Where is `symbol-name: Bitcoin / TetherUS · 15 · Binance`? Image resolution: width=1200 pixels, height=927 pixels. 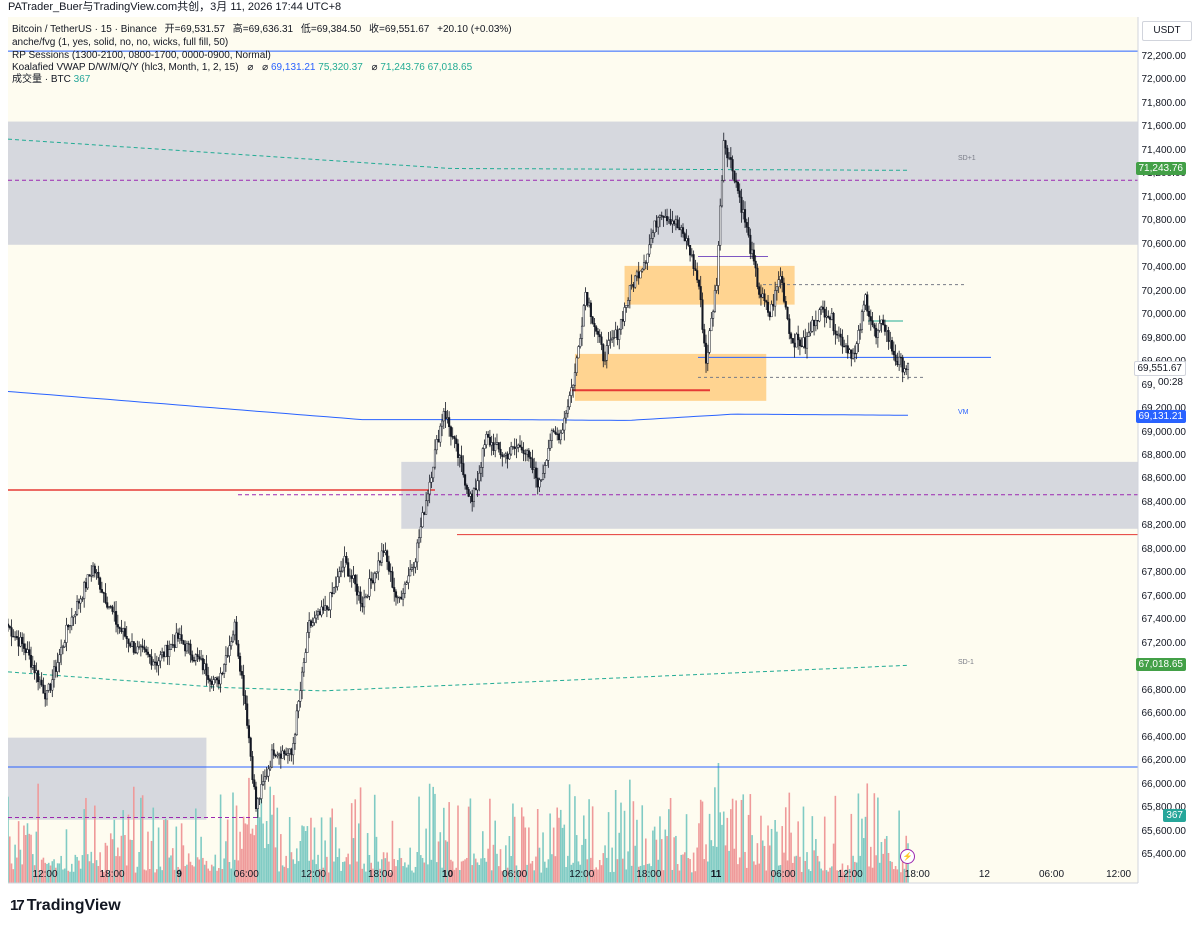 symbol-name: Bitcoin / TetherUS · 15 · Binance is located at coordinates (84, 29).